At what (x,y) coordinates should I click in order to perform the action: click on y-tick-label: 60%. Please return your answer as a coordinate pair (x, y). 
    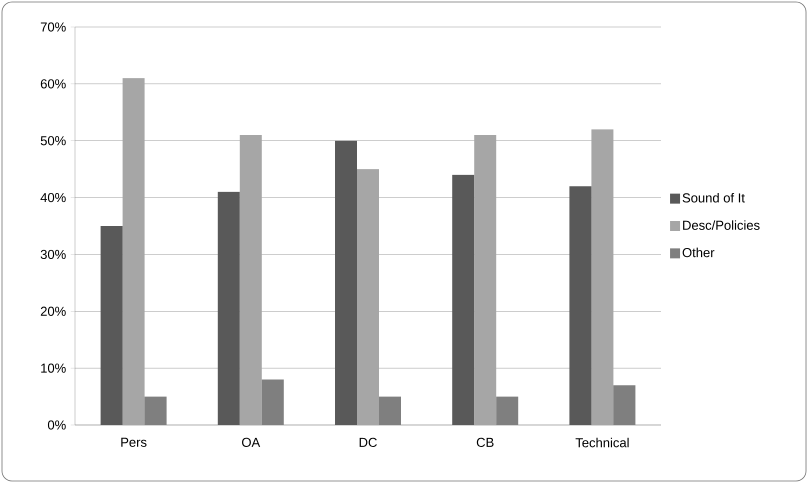
    Looking at the image, I should click on (53, 83).